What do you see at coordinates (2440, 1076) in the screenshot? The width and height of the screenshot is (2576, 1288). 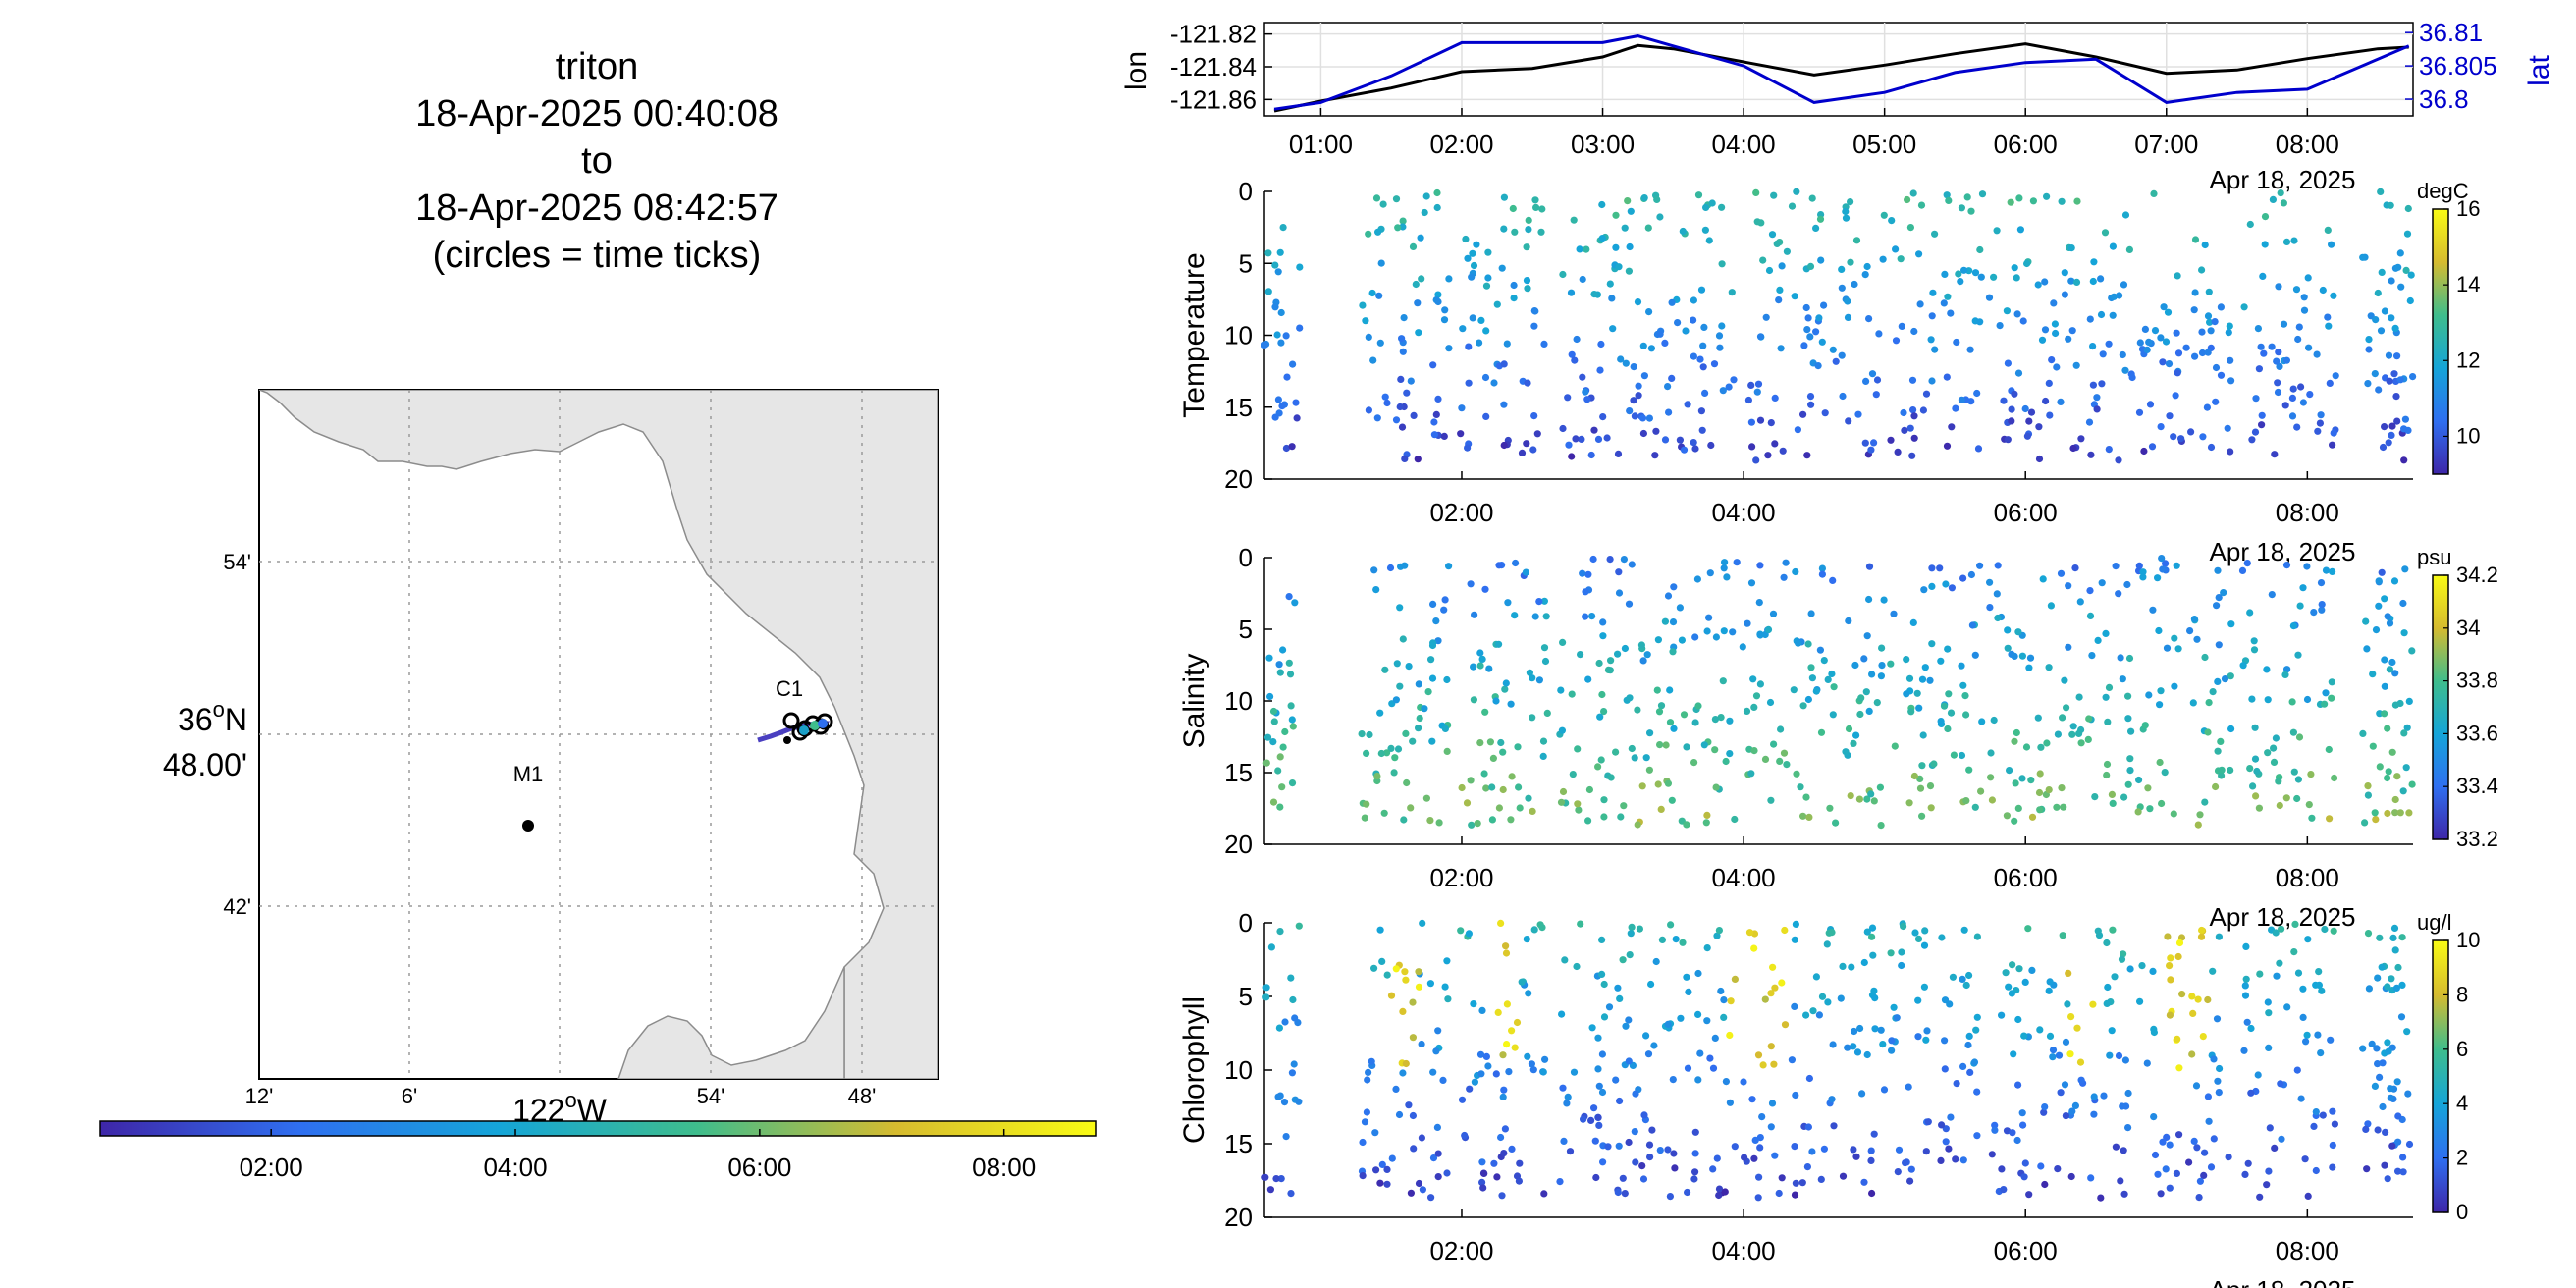 I see `chlorophyll-colorbar` at bounding box center [2440, 1076].